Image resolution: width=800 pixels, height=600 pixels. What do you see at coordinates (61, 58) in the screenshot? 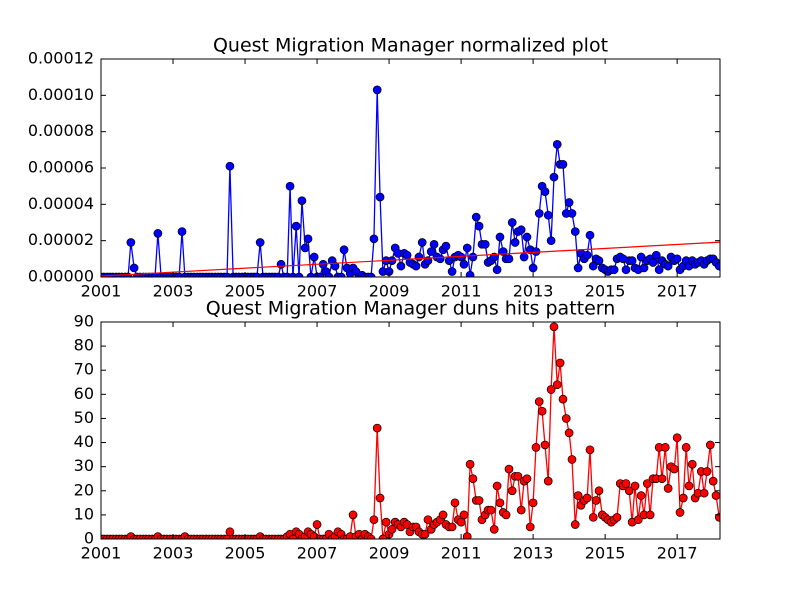
I see `y-tick-label: 0.00012` at bounding box center [61, 58].